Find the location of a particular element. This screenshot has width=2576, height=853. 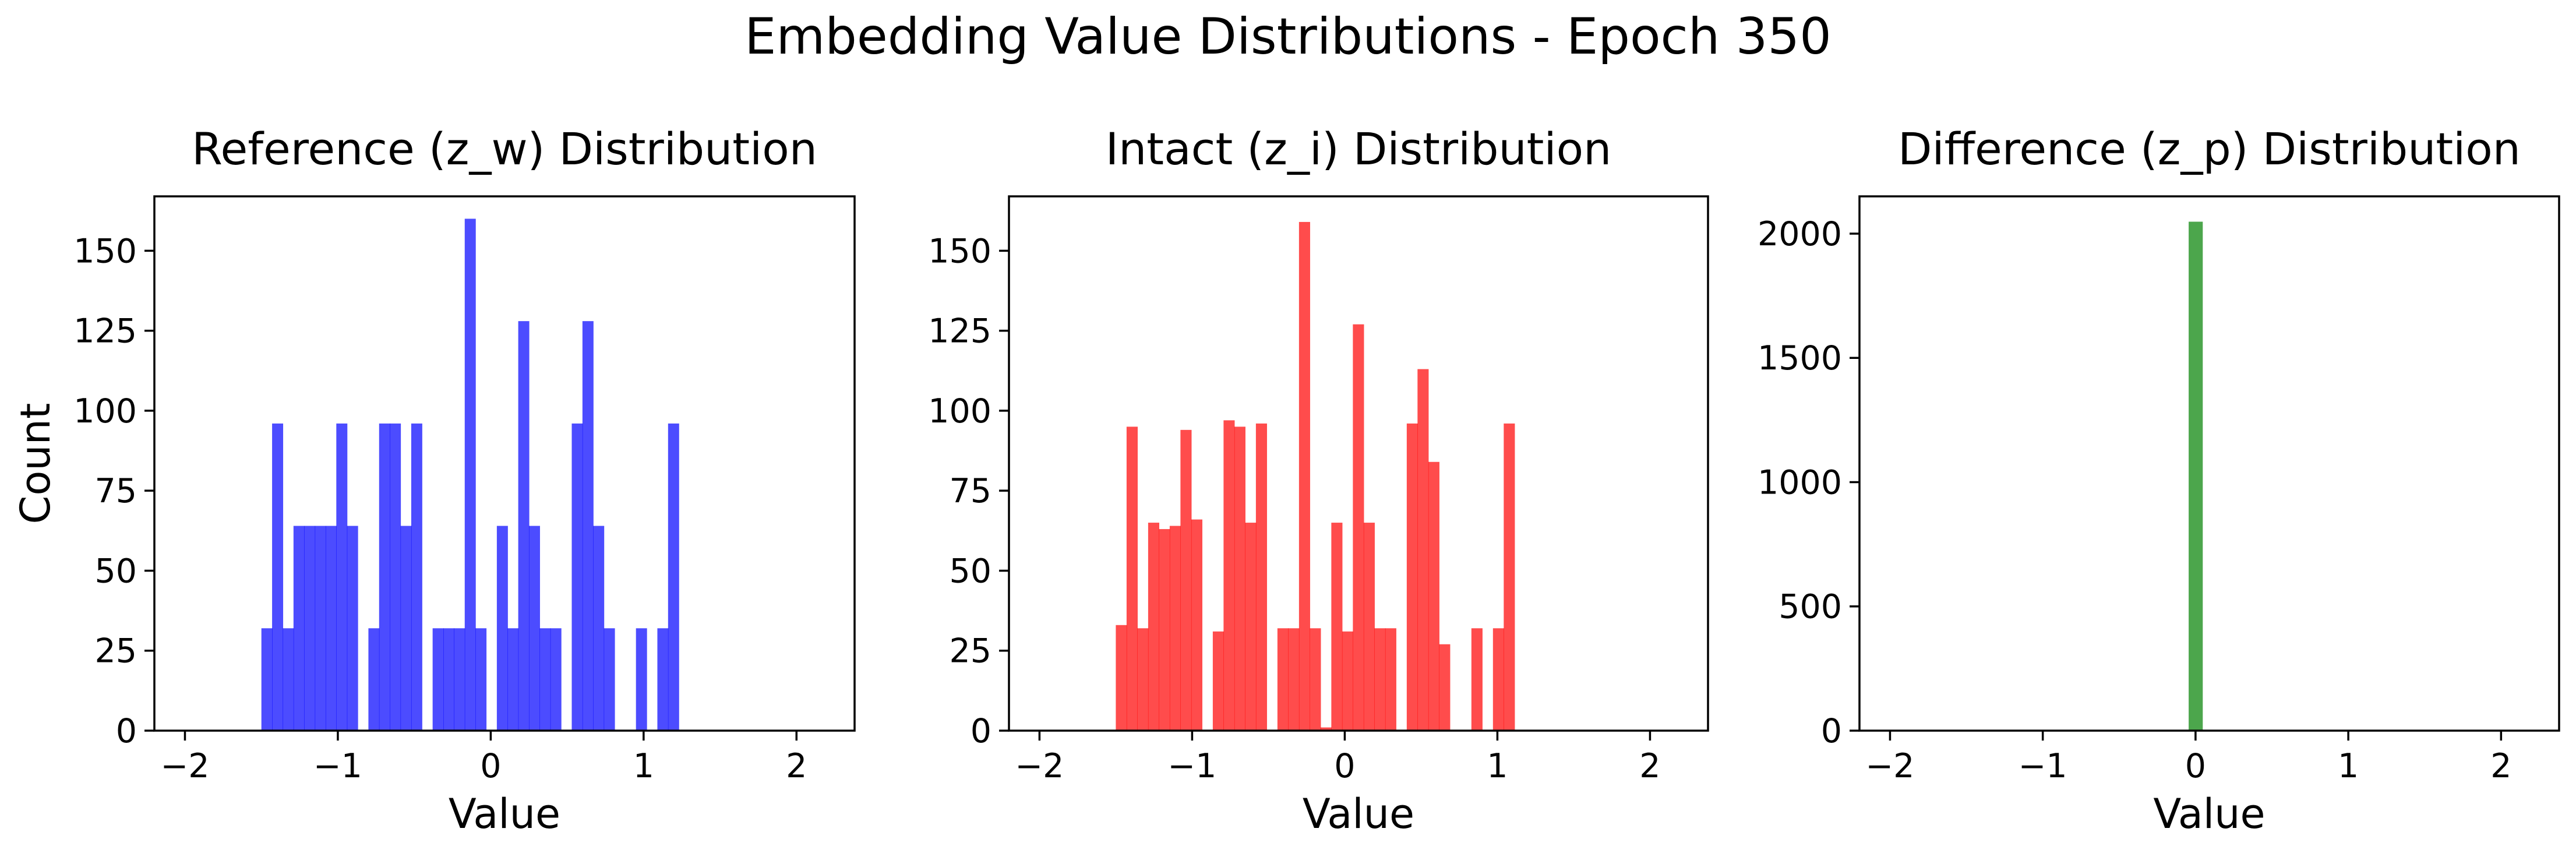

y-tick-label: 2000 is located at coordinates (1800, 234).